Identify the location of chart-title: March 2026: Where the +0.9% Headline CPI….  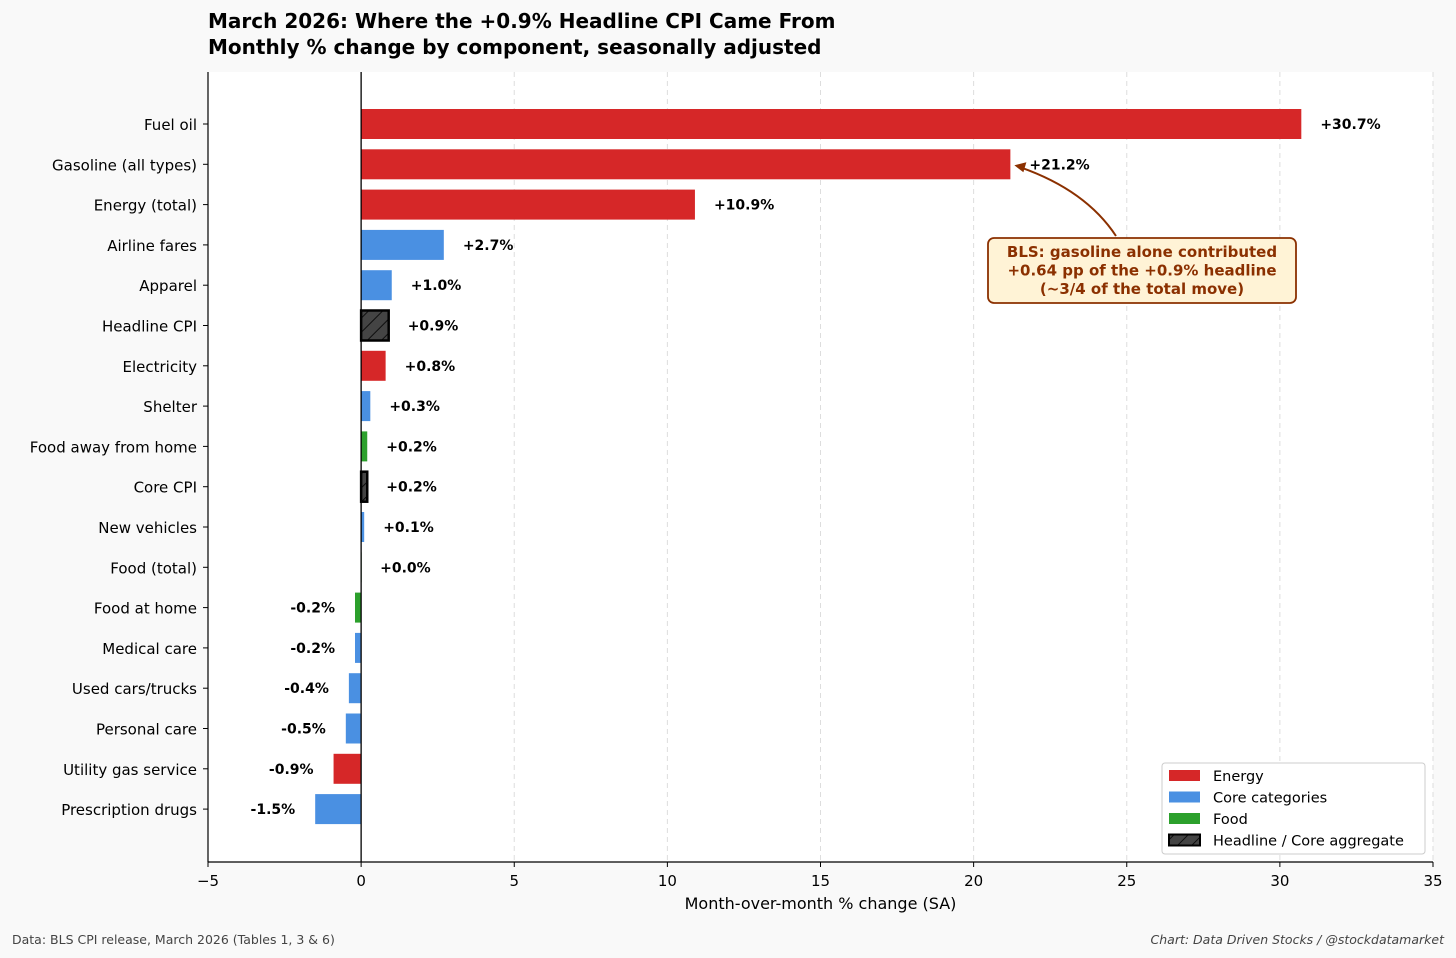
(522, 21).